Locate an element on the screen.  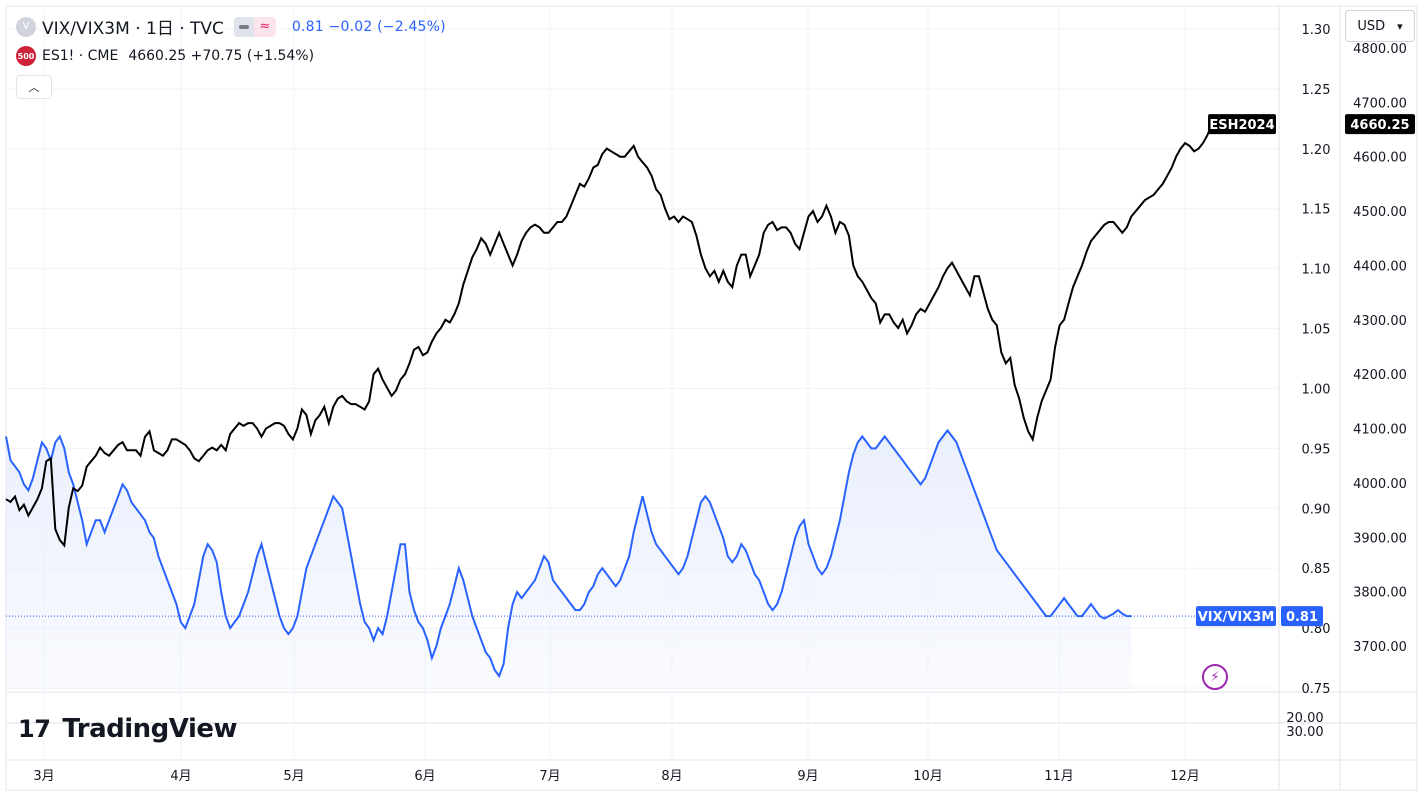
tradingview-watermark: 𝟭𝟳 TradingView is located at coordinates (128, 729).